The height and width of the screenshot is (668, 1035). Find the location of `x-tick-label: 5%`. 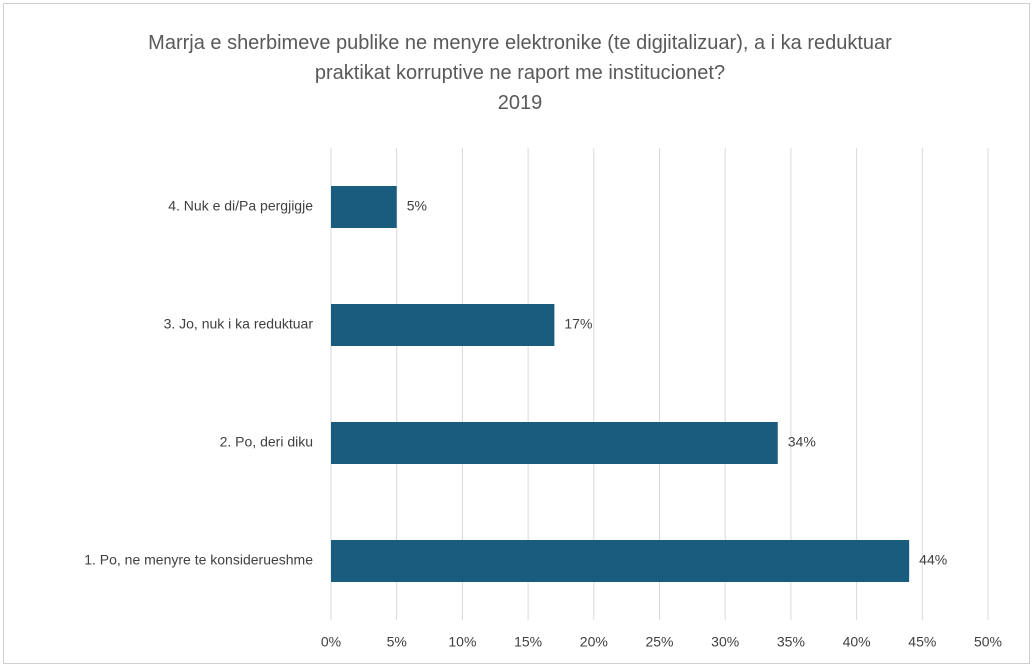

x-tick-label: 5% is located at coordinates (397, 642).